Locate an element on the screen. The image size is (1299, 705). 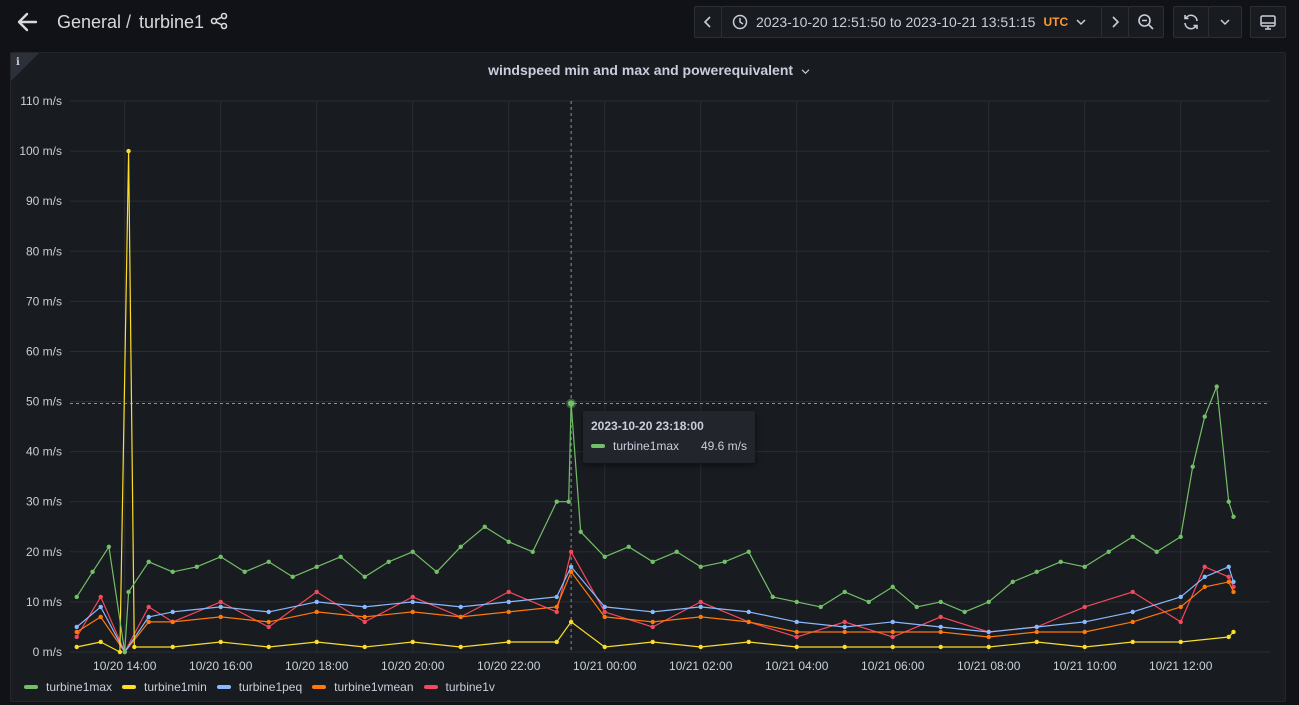
panel-info-corner is located at coordinates (25, 67).